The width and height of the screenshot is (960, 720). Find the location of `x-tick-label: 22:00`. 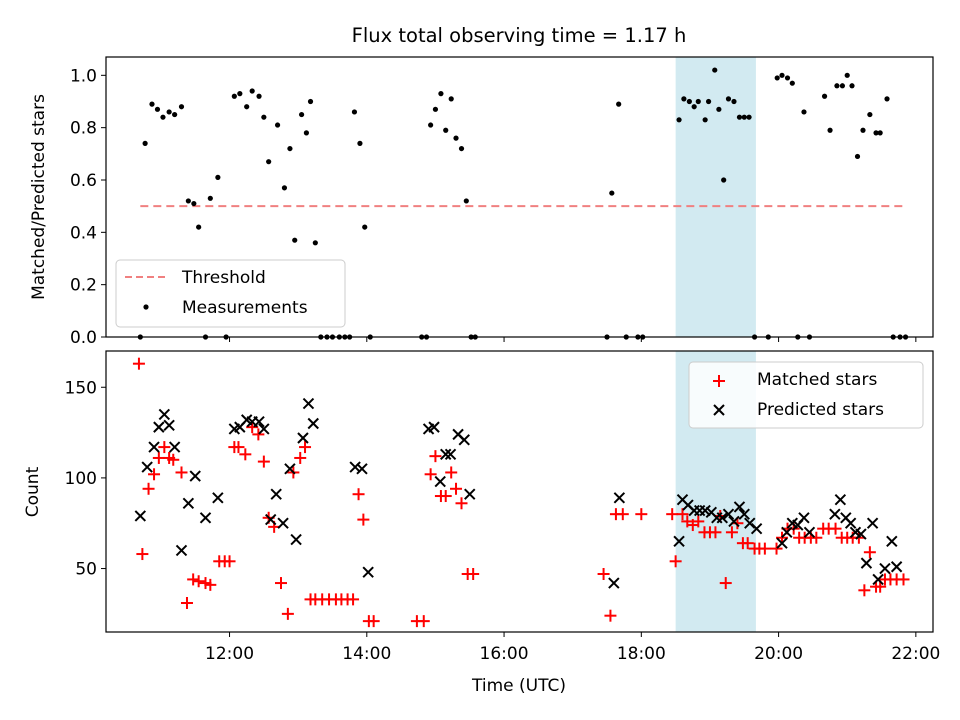

x-tick-label: 22:00 is located at coordinates (915, 654).